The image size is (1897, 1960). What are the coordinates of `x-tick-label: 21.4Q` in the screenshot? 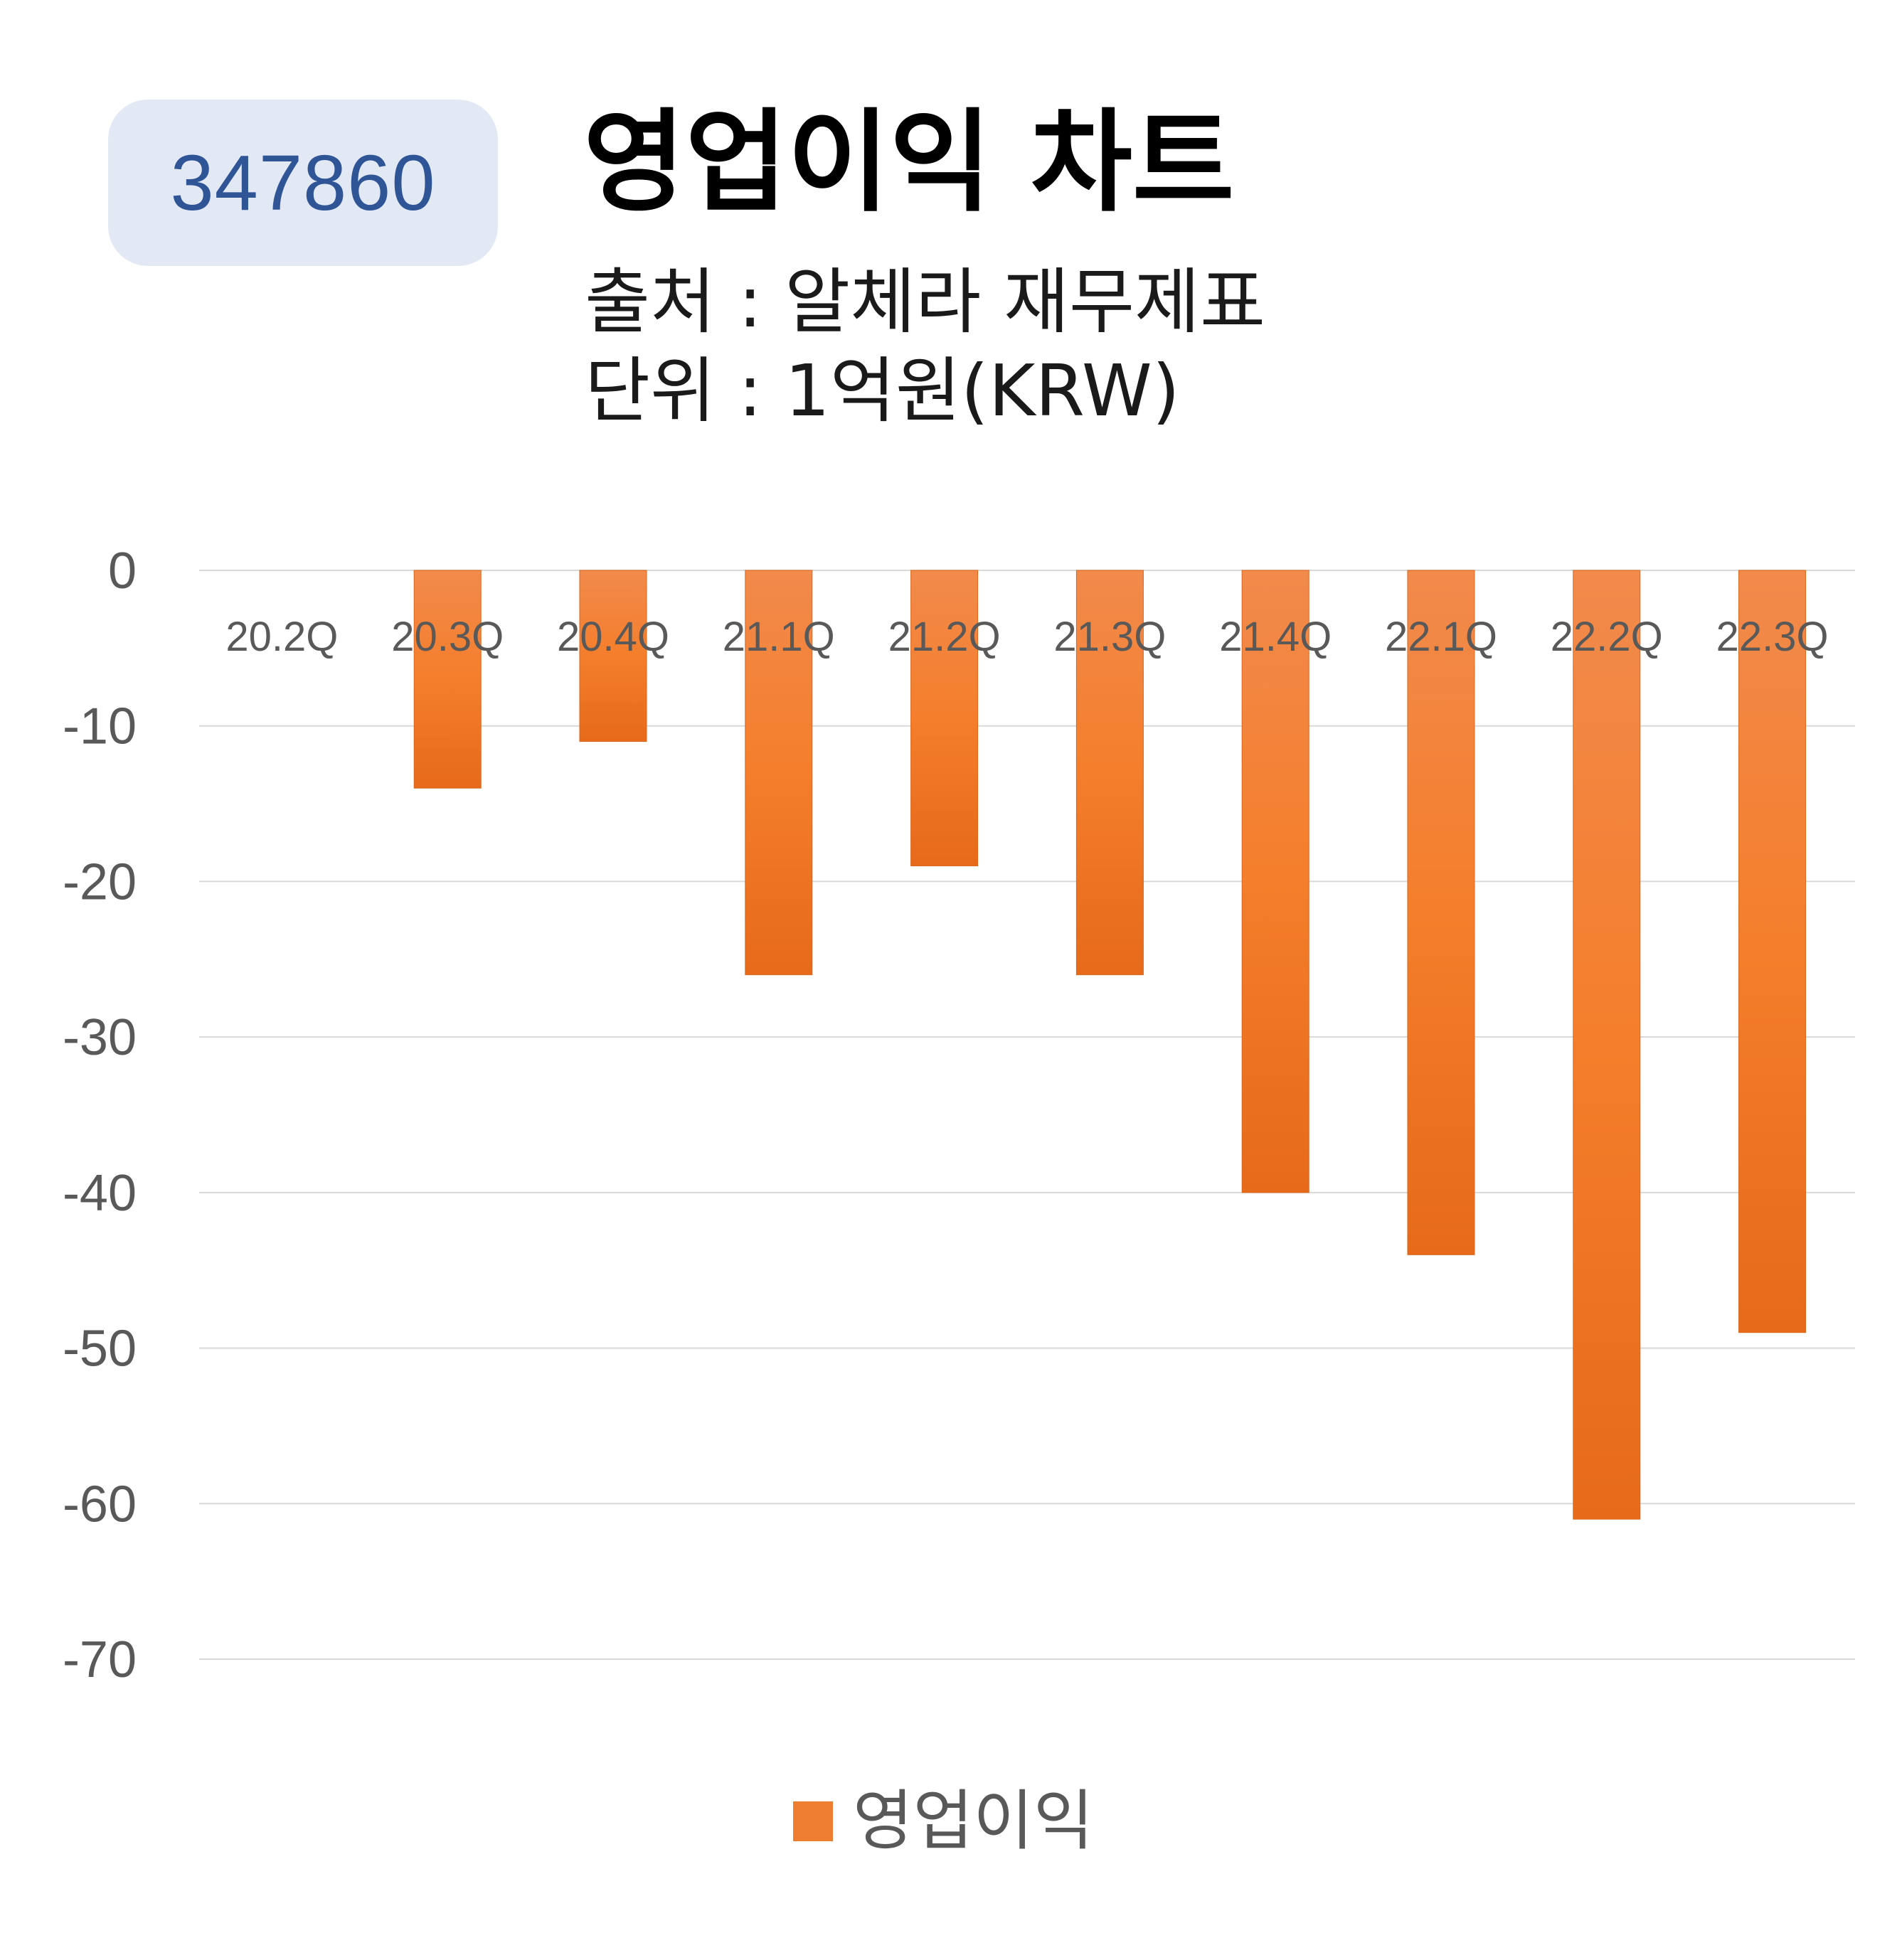 It's located at (1276, 637).